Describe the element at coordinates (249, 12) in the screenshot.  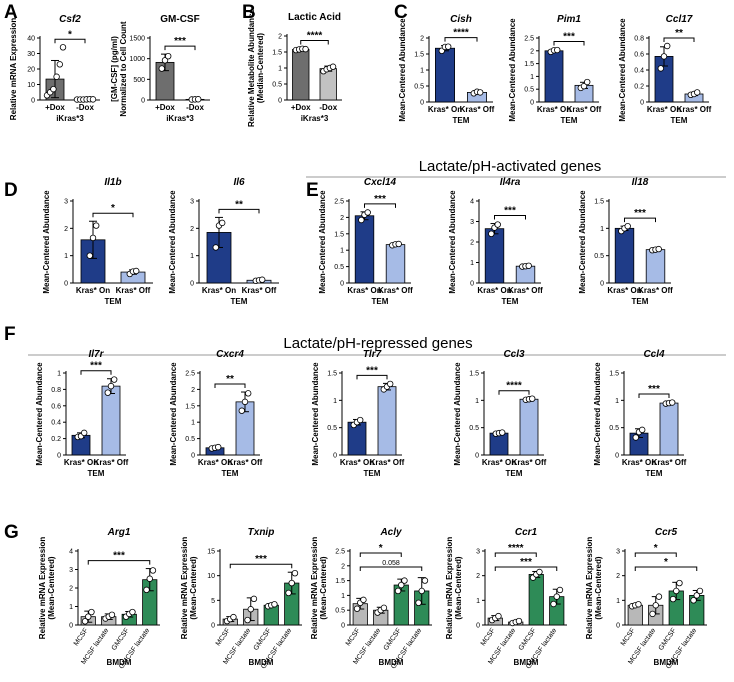
I see `panel-letter-b: B` at that location.